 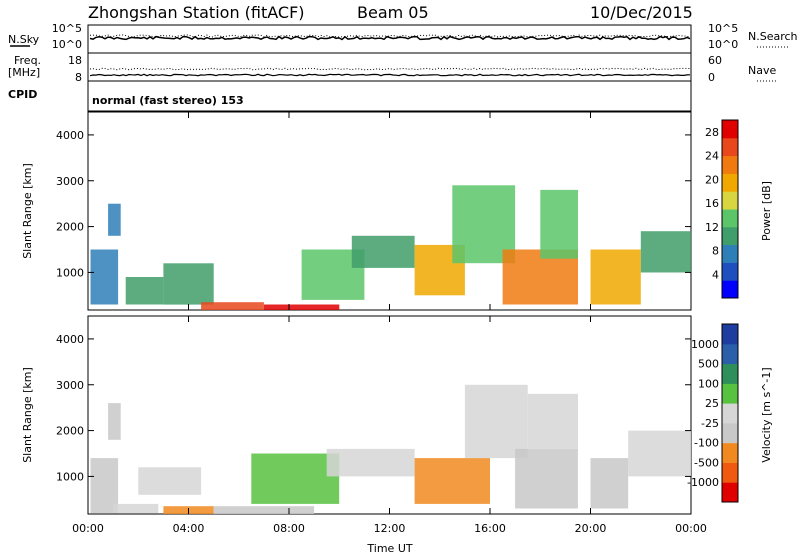 I want to click on nsearch-trace, so click(x=390, y=36).